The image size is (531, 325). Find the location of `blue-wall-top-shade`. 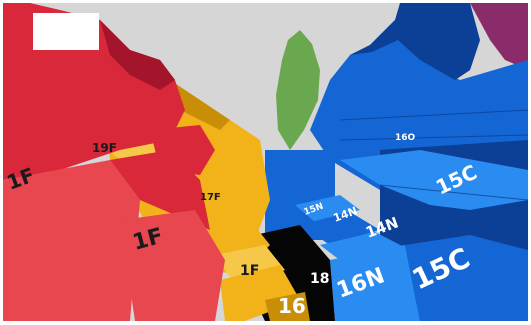

blue-wall-top-shade is located at coordinates (415, 41).